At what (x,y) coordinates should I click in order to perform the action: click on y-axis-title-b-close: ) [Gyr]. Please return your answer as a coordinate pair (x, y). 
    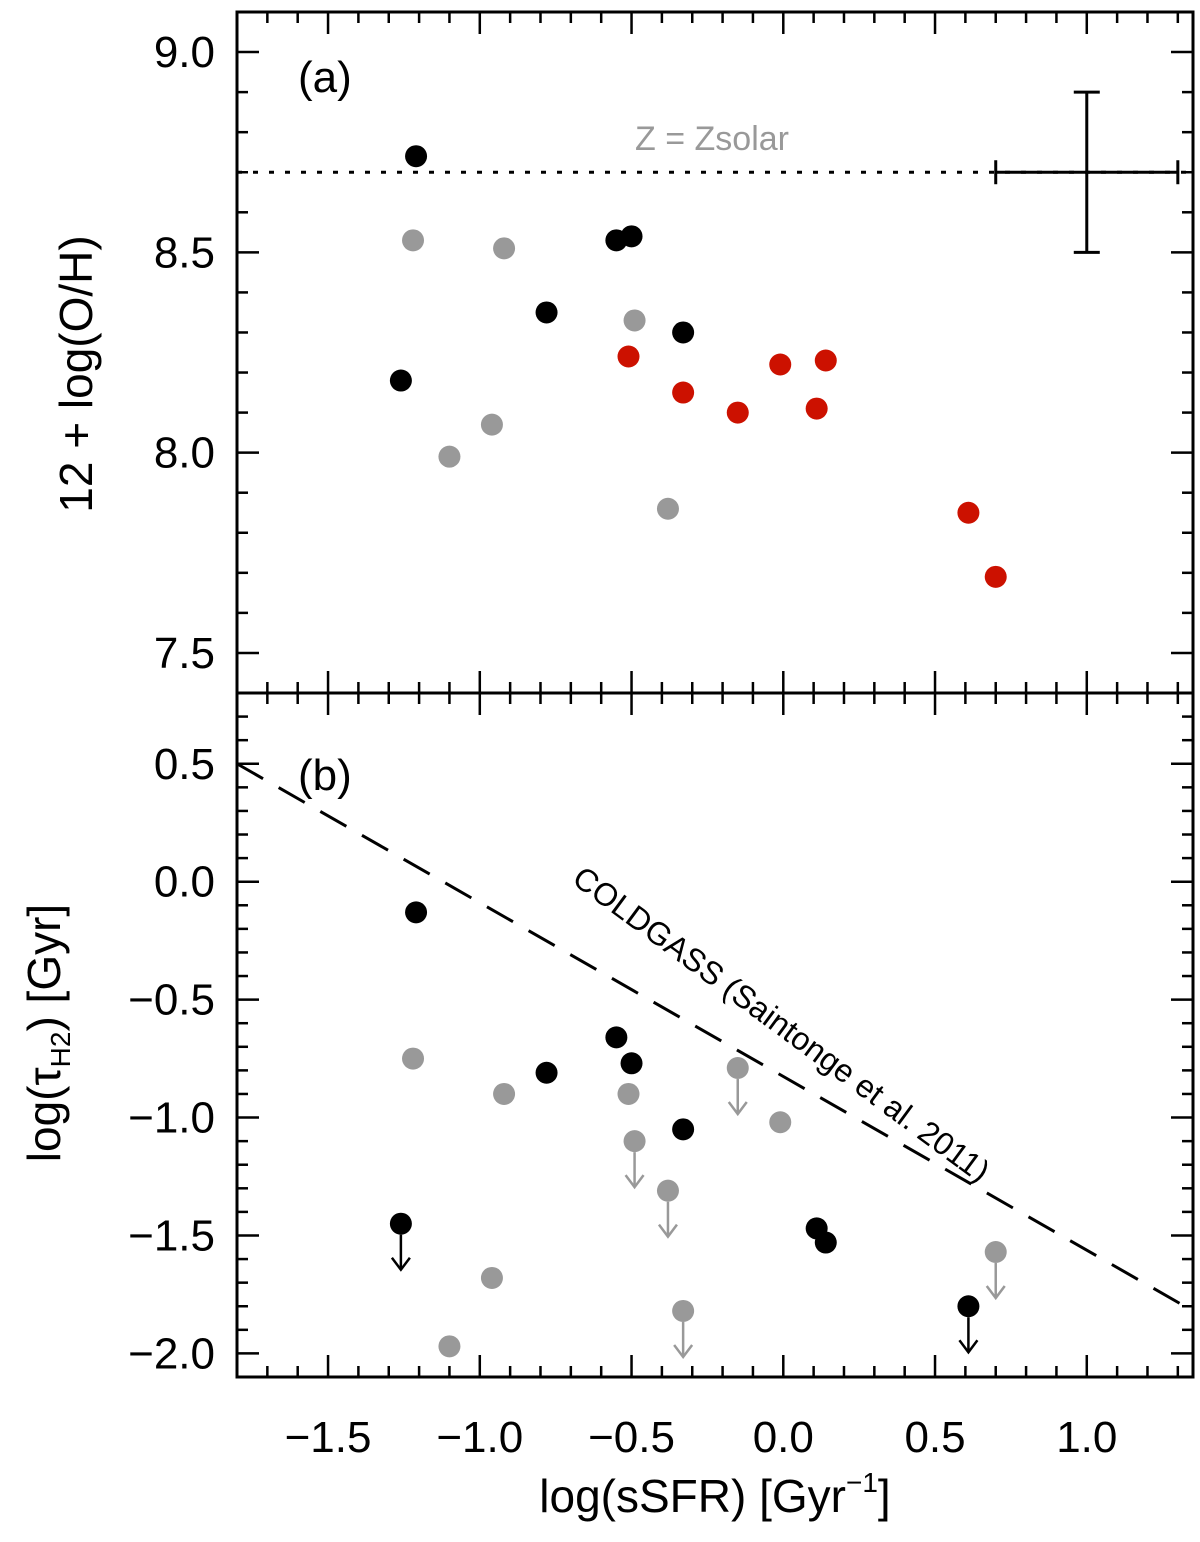
    Looking at the image, I should click on (44, 968).